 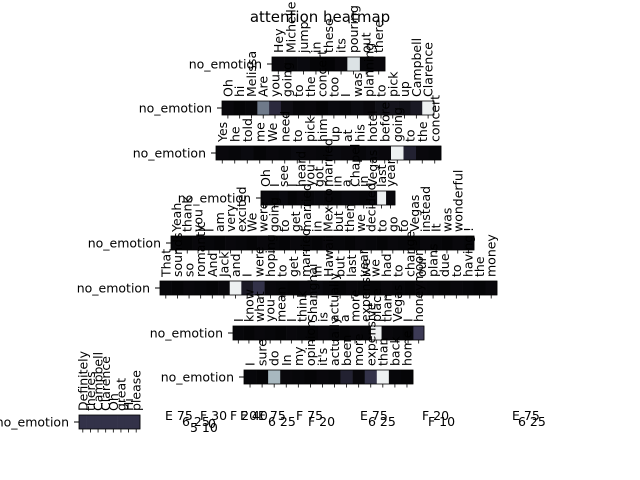 What do you see at coordinates (366, 42) in the screenshot?
I see `token-label: out` at bounding box center [366, 42].